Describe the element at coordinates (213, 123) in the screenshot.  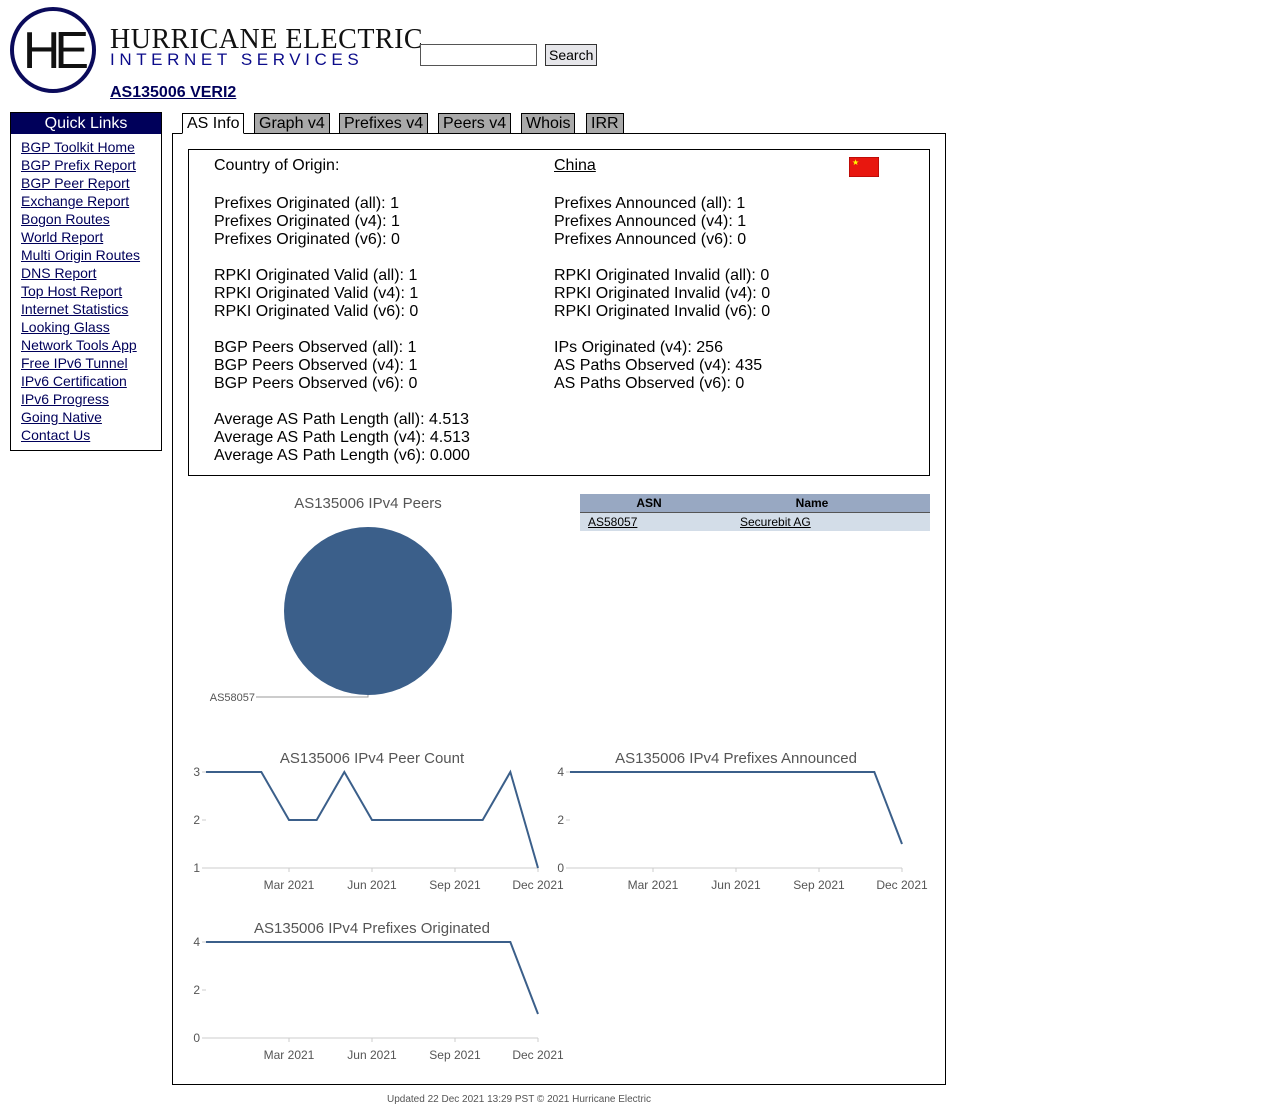
I see `tab: AS Info` at that location.